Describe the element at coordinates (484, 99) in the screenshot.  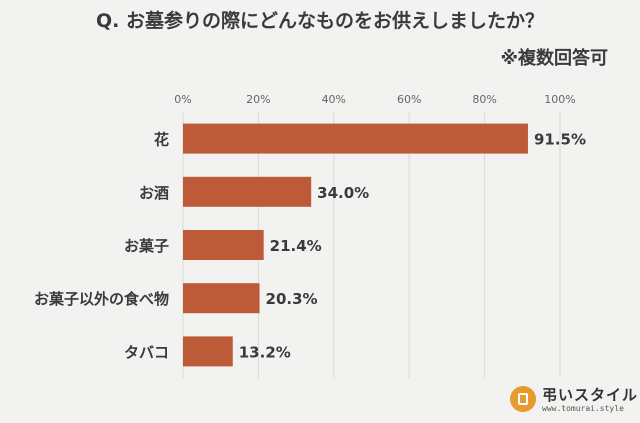
I see `x-tick-label: 80%` at that location.